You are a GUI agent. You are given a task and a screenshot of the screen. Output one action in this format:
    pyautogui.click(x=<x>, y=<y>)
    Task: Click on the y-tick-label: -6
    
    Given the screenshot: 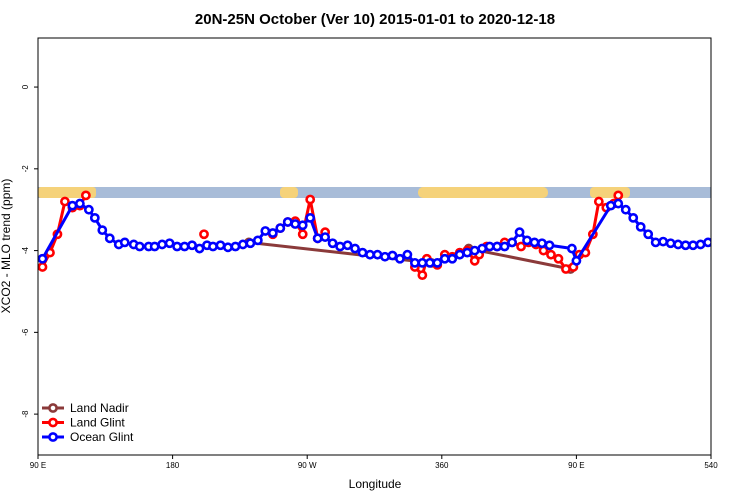 What is the action you would take?
    pyautogui.click(x=25, y=332)
    